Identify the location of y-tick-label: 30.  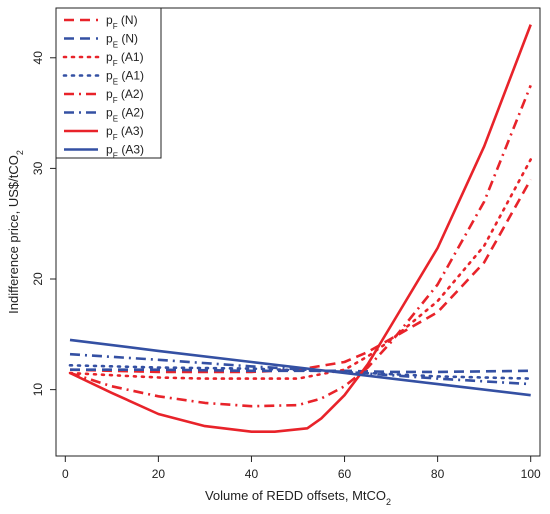
(38, 168).